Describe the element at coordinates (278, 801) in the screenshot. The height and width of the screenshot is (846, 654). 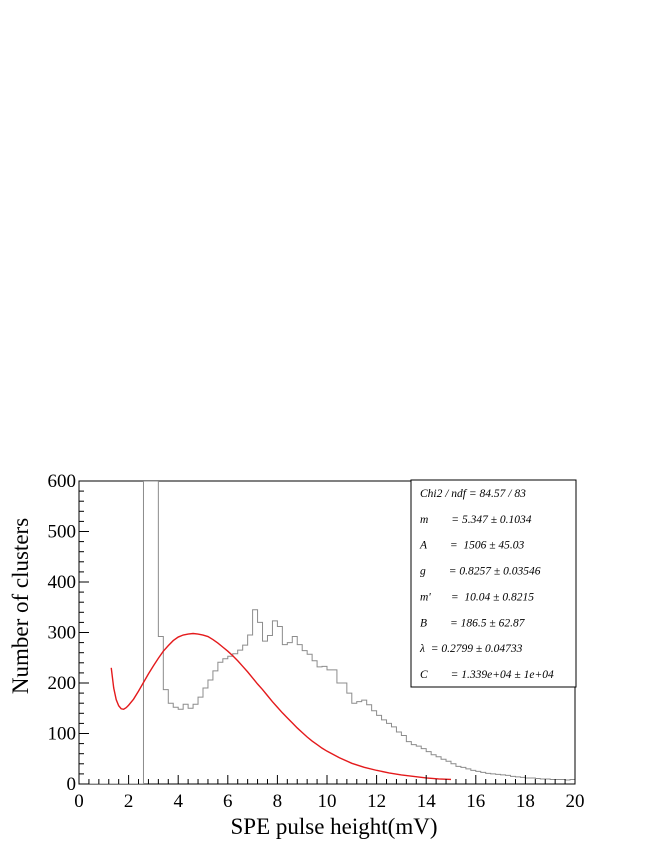
I see `x-tick-label: 8` at that location.